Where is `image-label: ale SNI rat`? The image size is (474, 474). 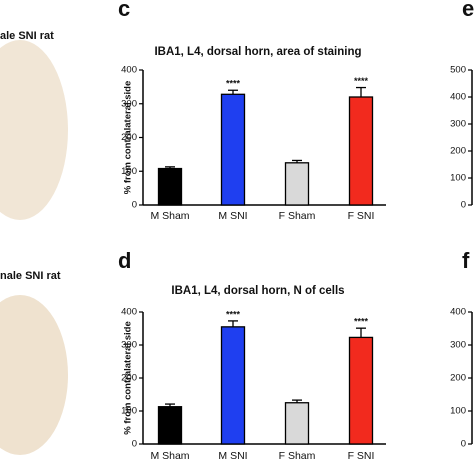 image-label: ale SNI rat is located at coordinates (27, 36).